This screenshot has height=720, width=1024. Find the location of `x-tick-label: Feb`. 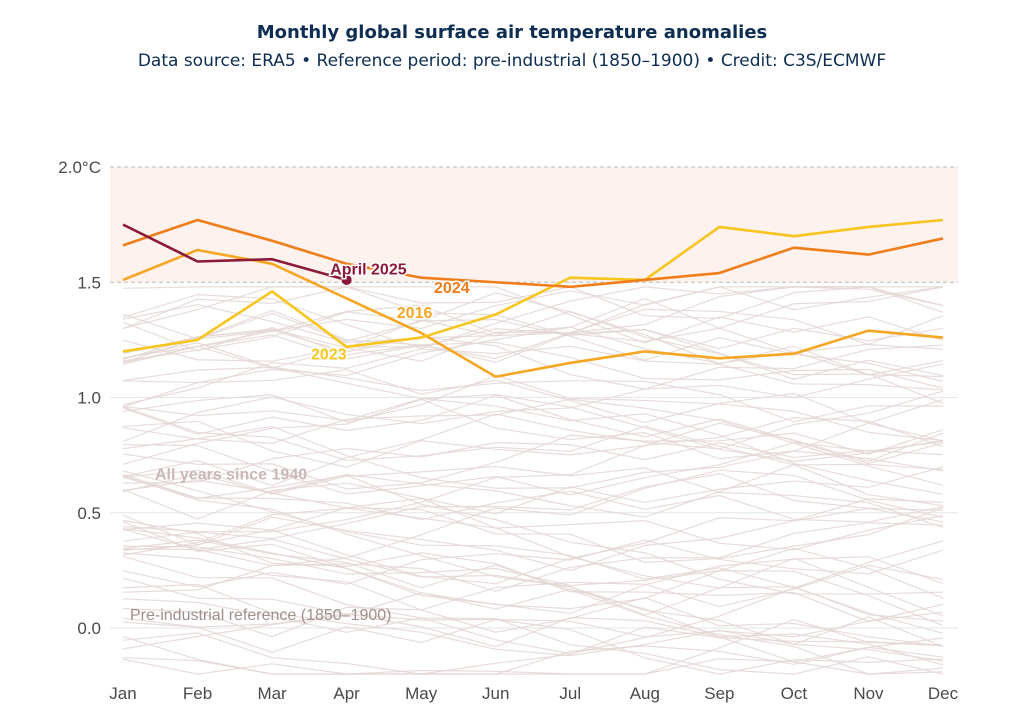

x-tick-label: Feb is located at coordinates (197, 693).